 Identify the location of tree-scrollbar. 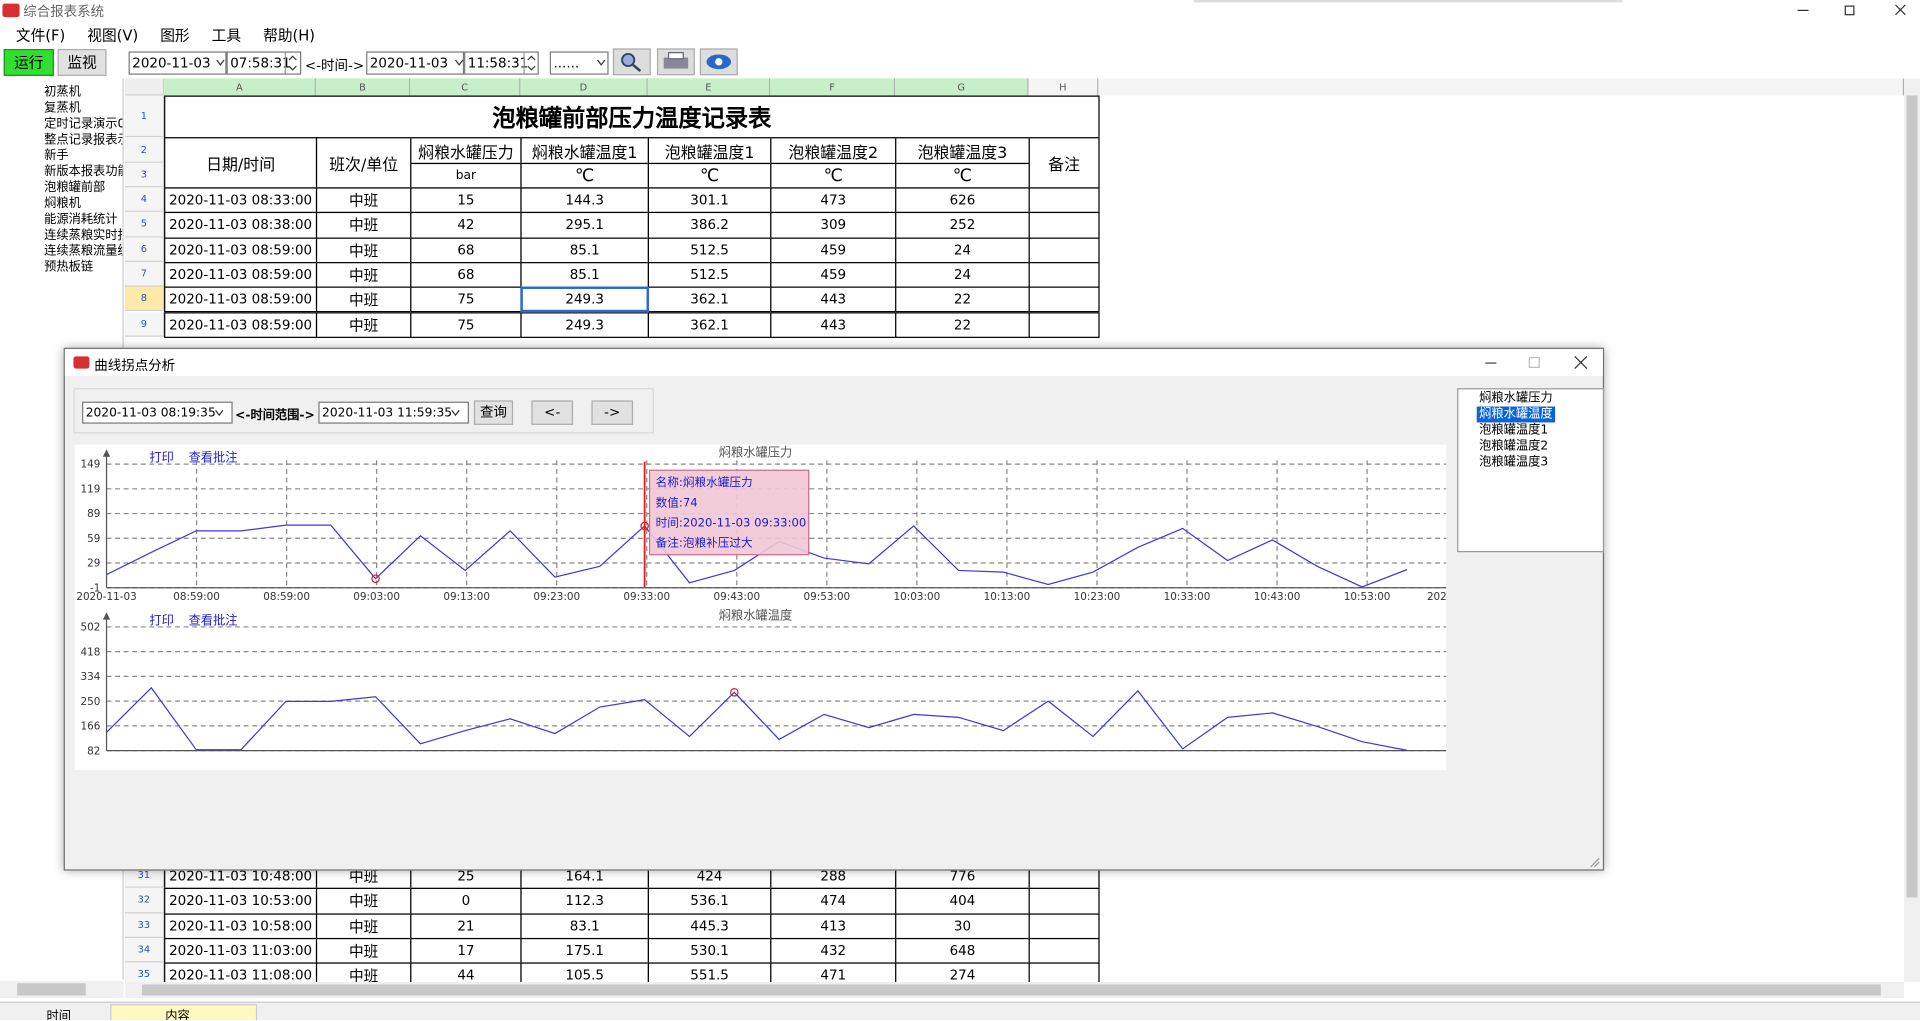
(62, 989).